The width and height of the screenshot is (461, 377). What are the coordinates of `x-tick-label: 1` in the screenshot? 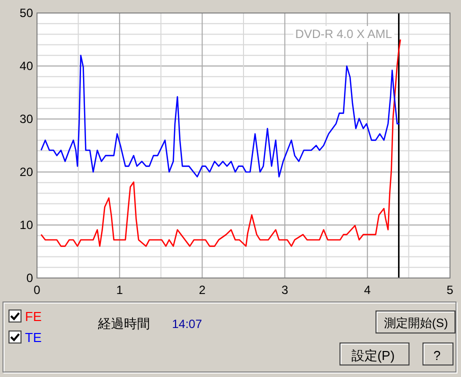 It's located at (120, 290).